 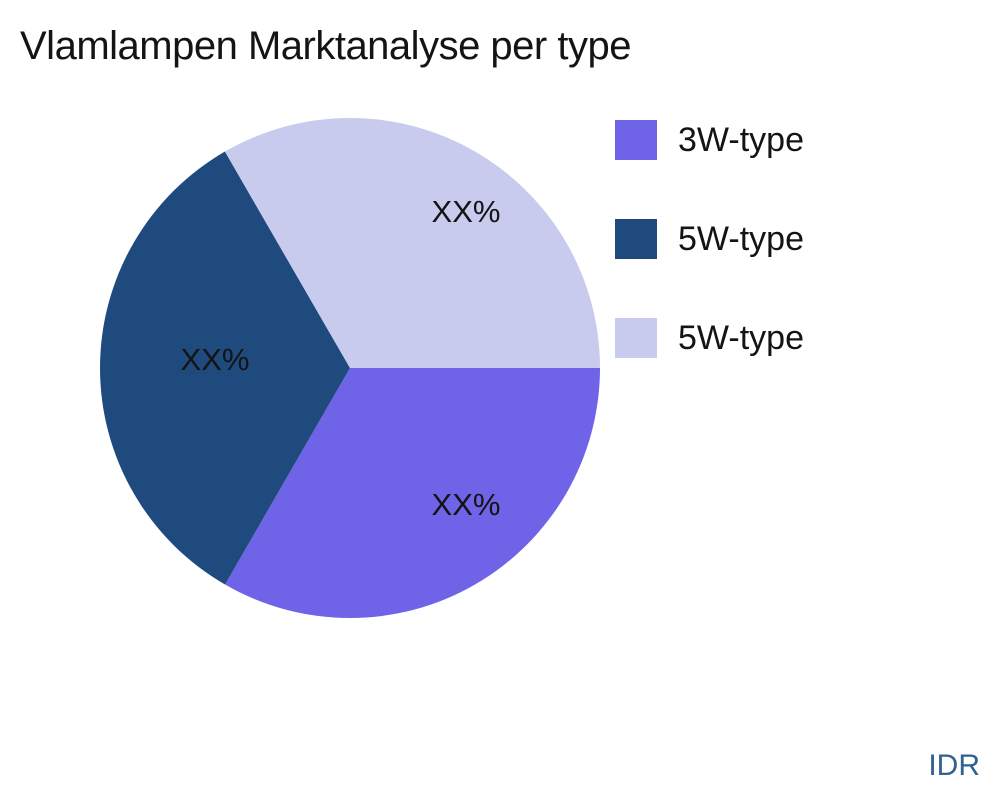 What do you see at coordinates (325, 46) in the screenshot?
I see `chart-title: Vlamlampen Marktanalyse per type` at bounding box center [325, 46].